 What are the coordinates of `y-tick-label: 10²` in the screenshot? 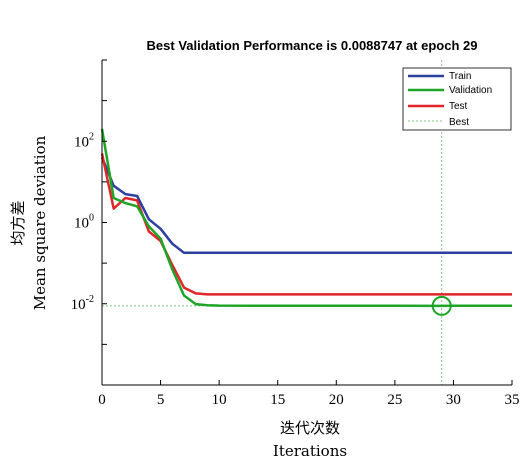 It's located at (84, 140).